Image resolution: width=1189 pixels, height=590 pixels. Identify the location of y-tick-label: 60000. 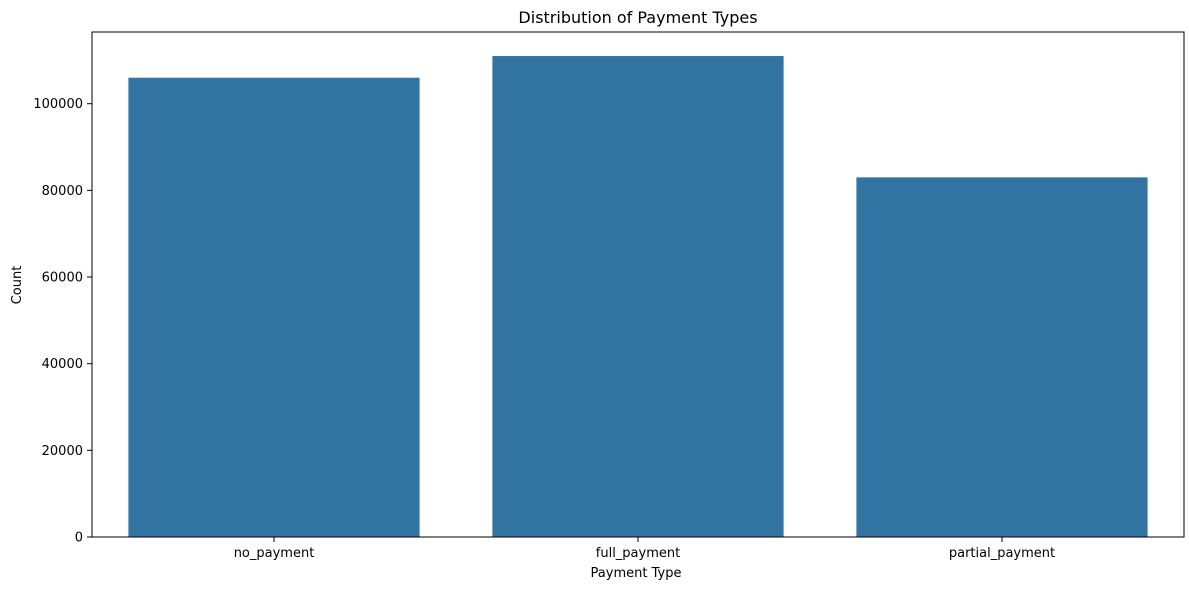
(62, 278).